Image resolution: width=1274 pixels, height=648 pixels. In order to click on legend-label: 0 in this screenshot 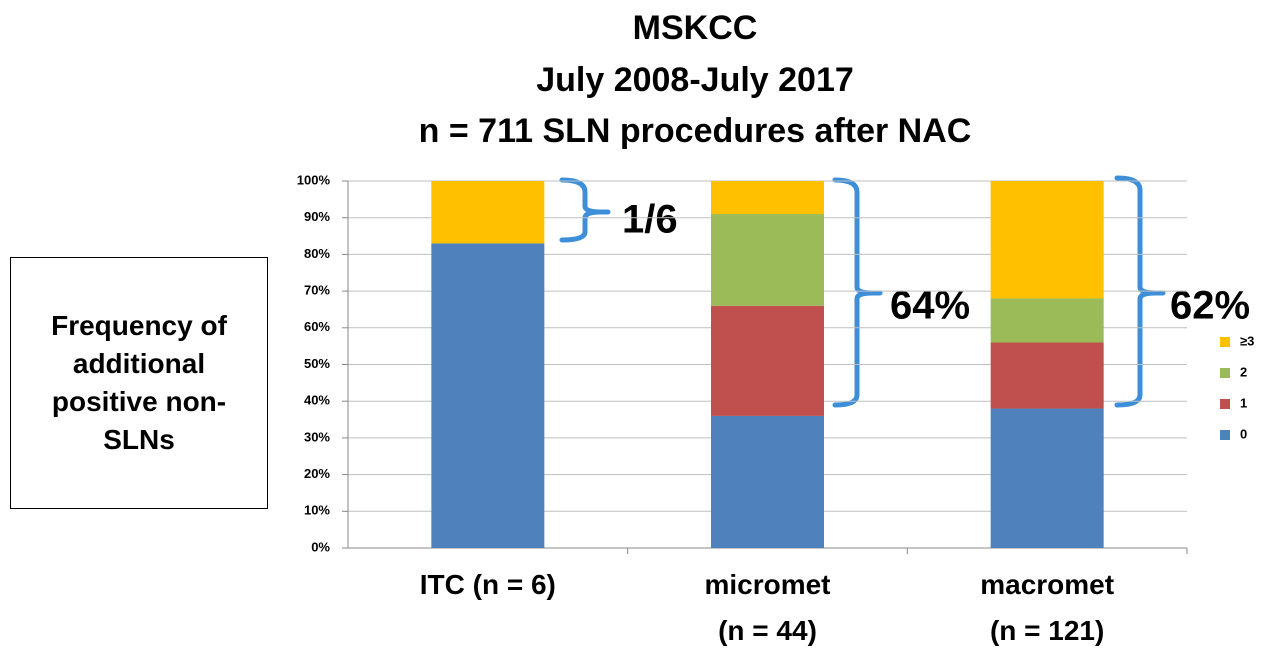, I will do `click(1243, 433)`.